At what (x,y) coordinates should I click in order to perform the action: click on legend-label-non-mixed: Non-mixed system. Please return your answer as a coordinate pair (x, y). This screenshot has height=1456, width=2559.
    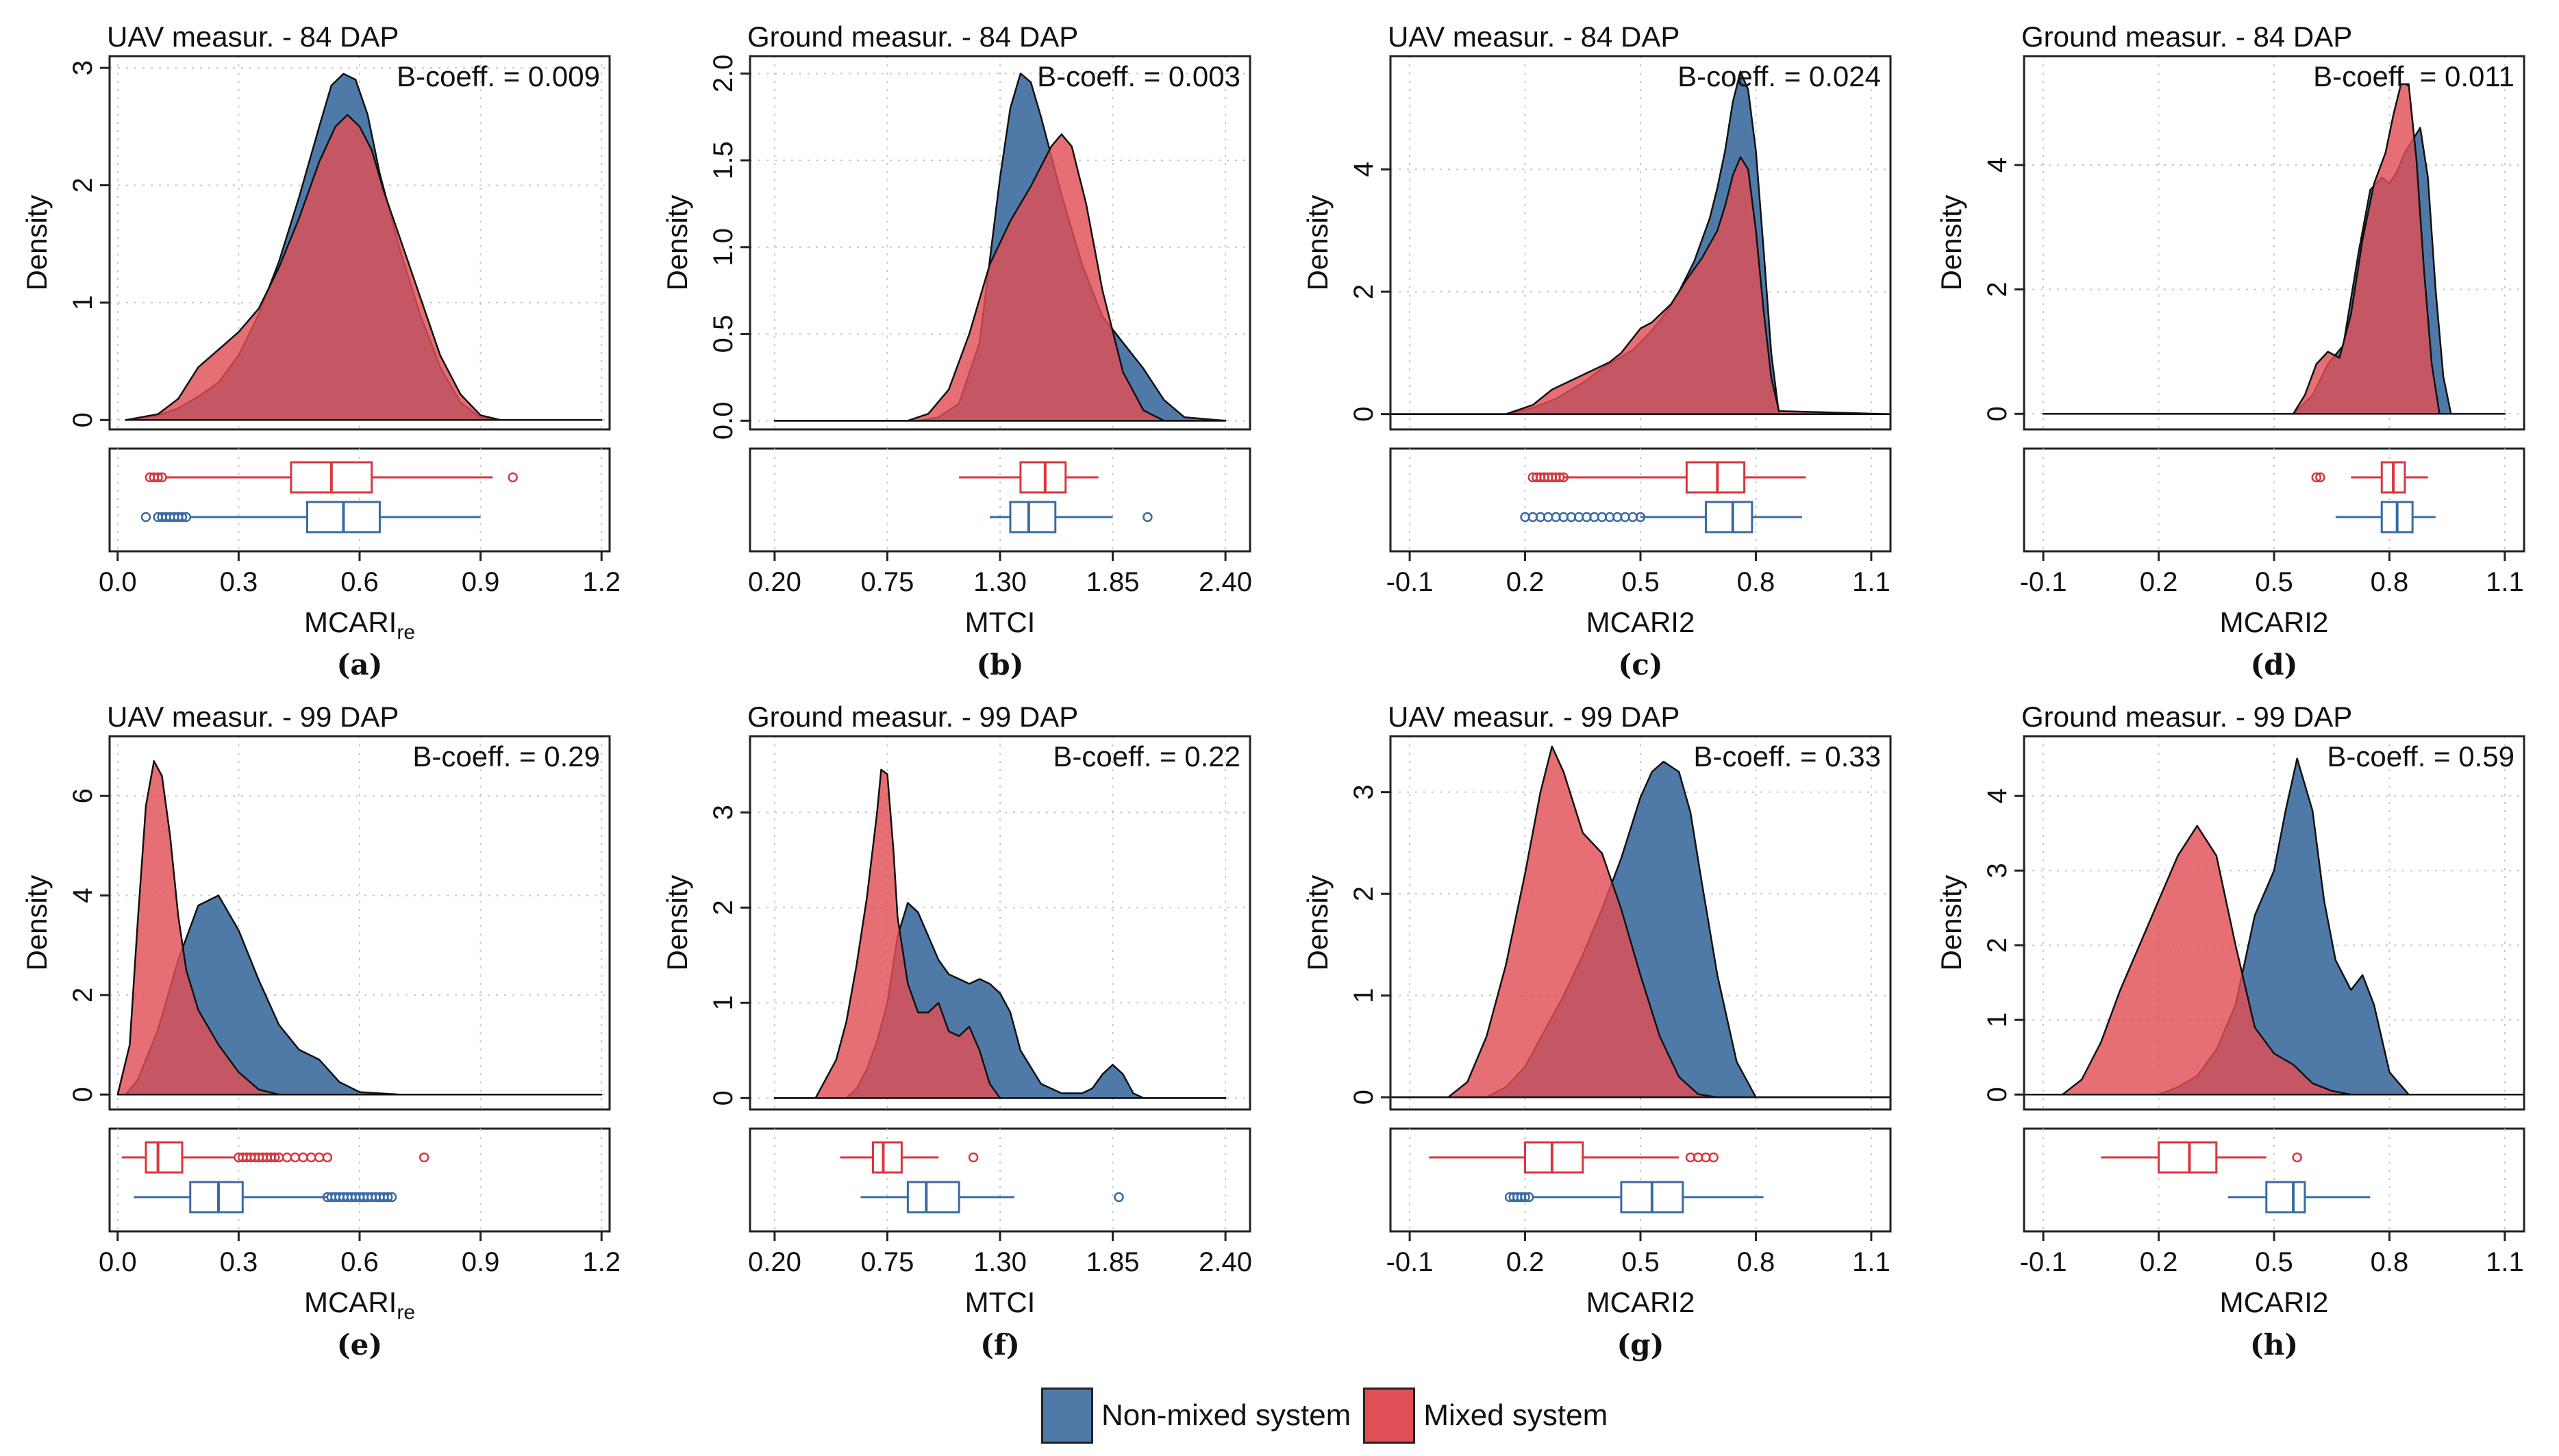
    Looking at the image, I should click on (1226, 1415).